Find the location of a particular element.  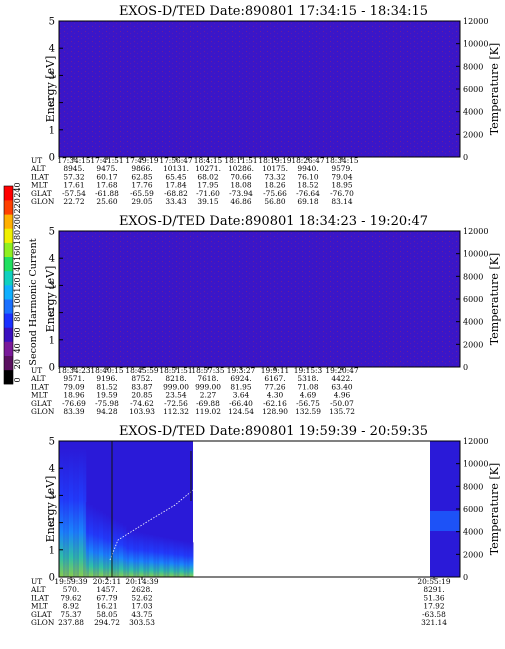

colorbar-tick-label: 60 is located at coordinates (17, 332).